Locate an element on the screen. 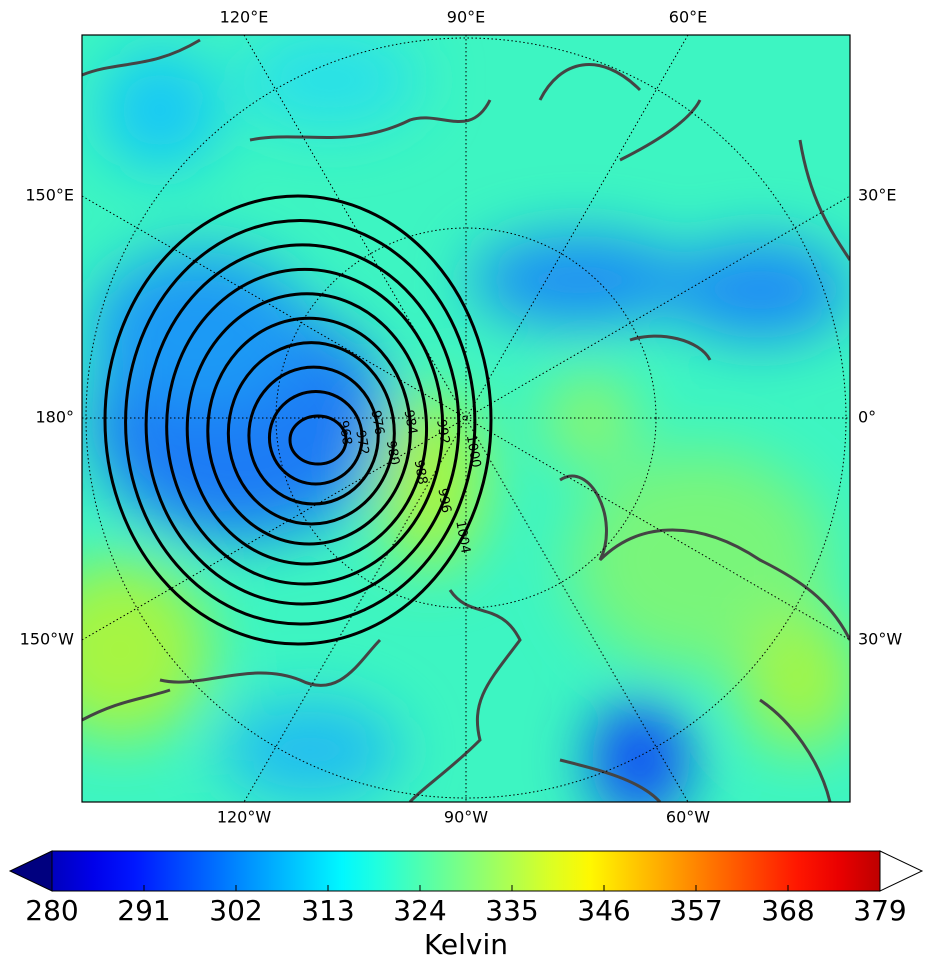  colorbar-tick-label: 346 is located at coordinates (603, 910).